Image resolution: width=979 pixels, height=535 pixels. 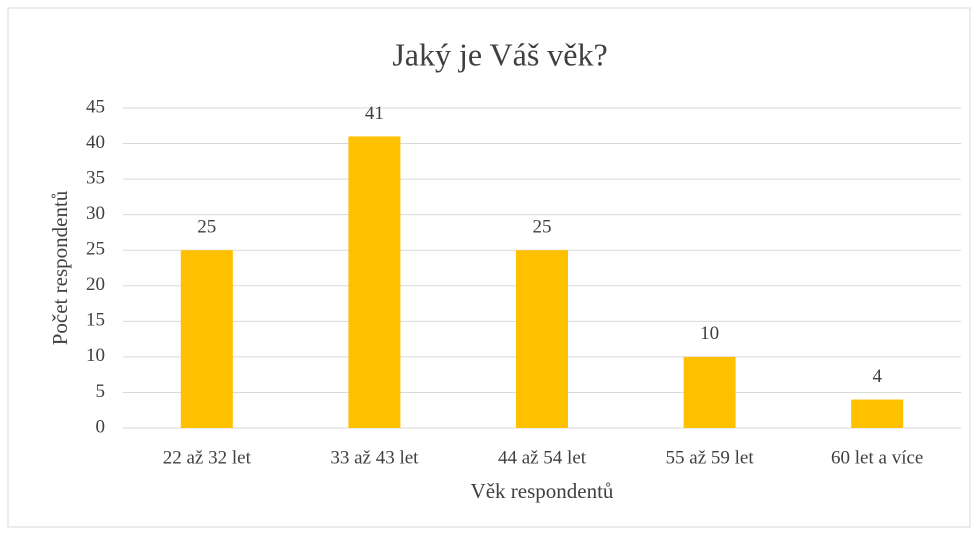 I want to click on y-tick-label: 45, so click(x=95, y=106).